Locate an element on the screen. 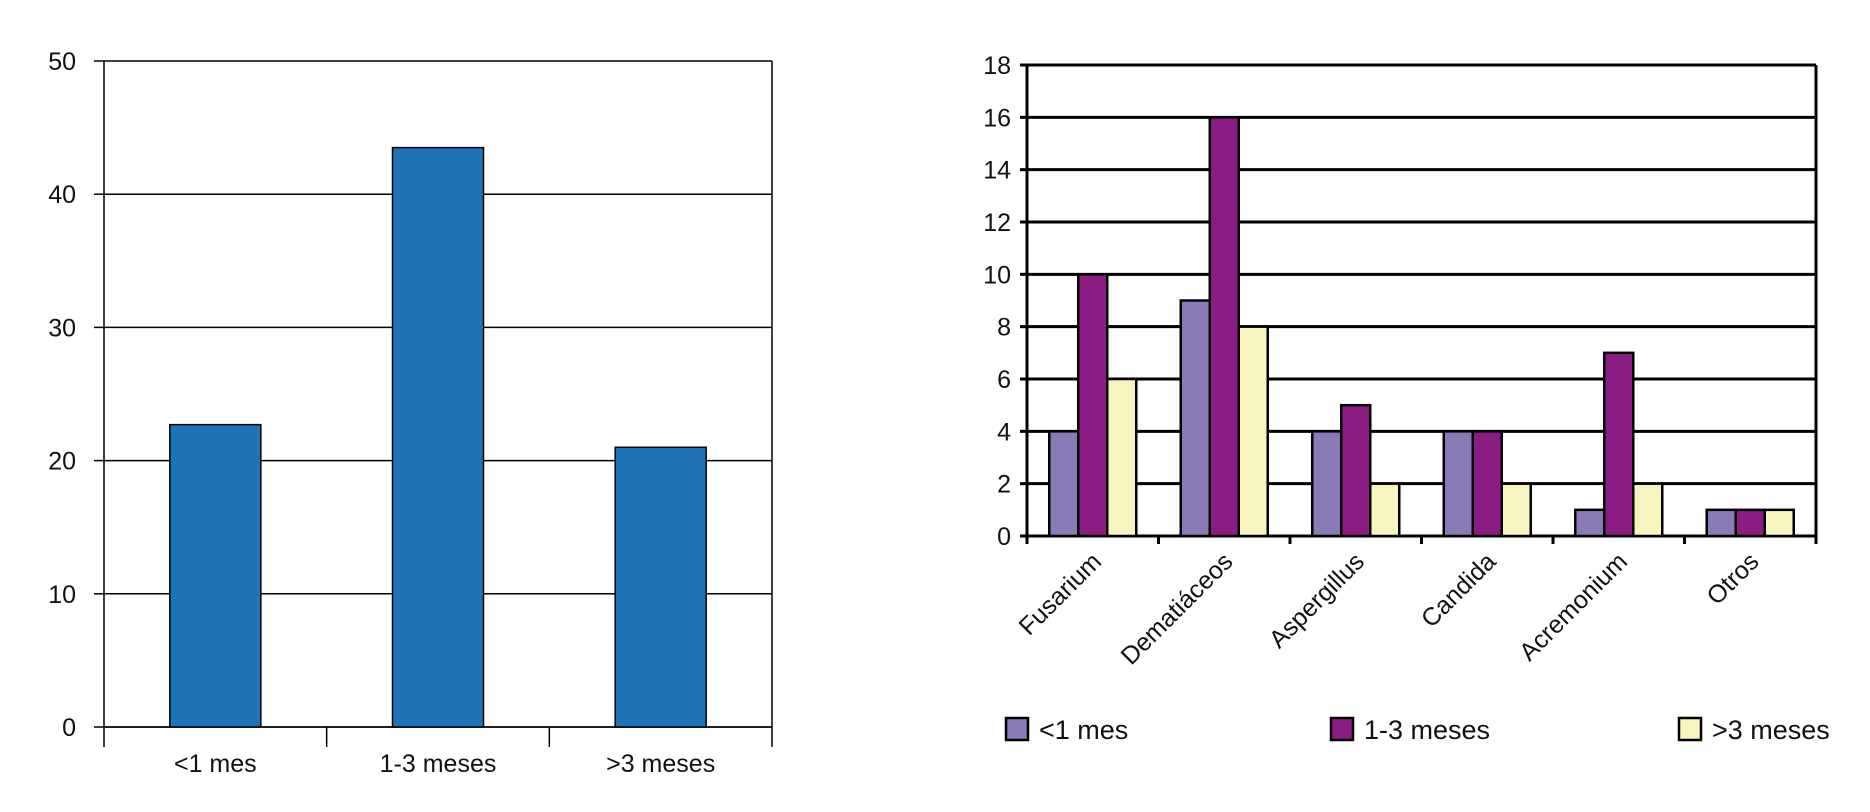 Image resolution: width=1870 pixels, height=812 pixels. legend-label: 1-3 meses is located at coordinates (1427, 730).